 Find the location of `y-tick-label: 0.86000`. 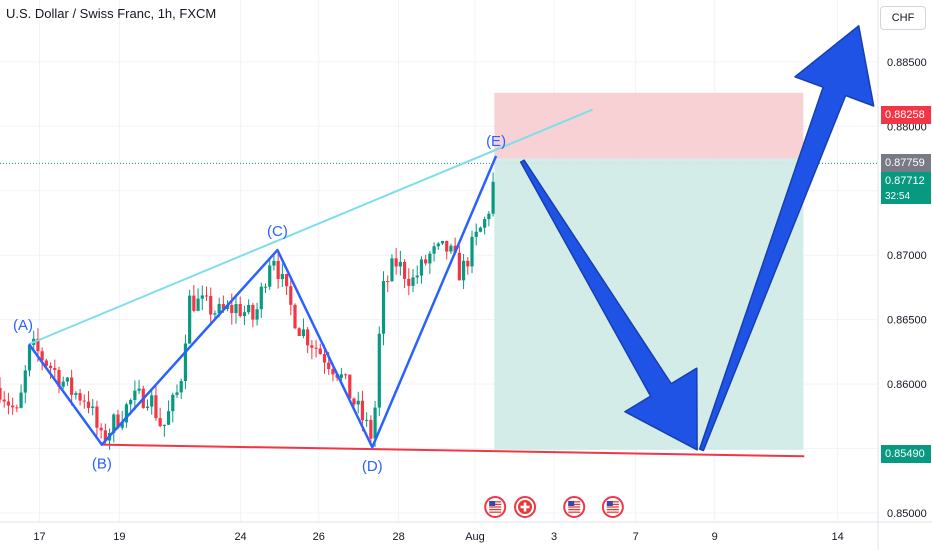

y-tick-label: 0.86000 is located at coordinates (907, 385).